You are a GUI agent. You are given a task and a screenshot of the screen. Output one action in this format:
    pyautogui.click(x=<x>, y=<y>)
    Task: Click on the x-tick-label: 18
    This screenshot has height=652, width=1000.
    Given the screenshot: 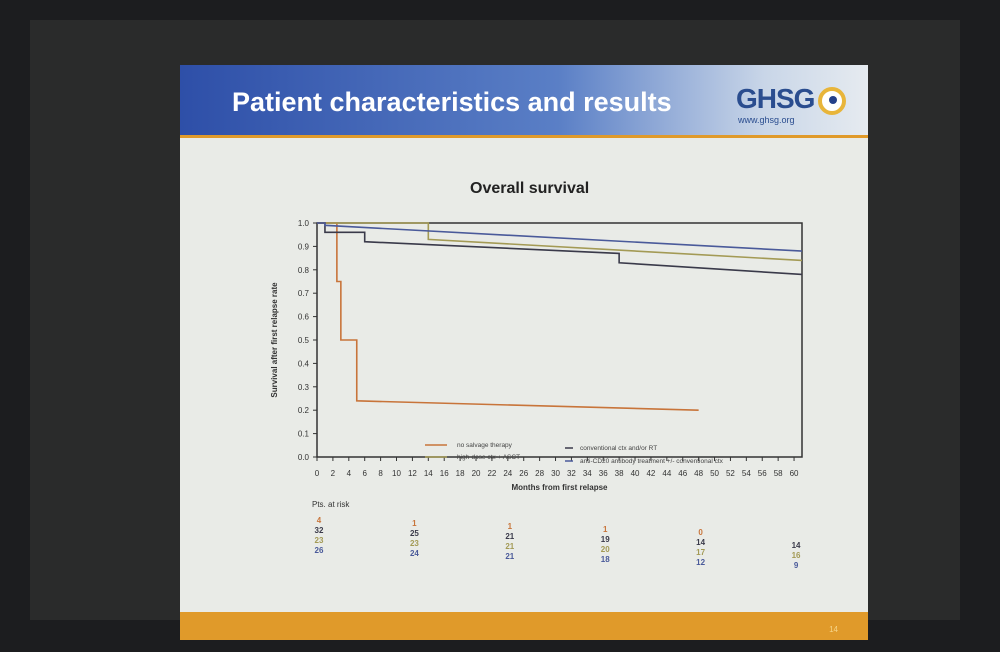 What is the action you would take?
    pyautogui.click(x=460, y=473)
    